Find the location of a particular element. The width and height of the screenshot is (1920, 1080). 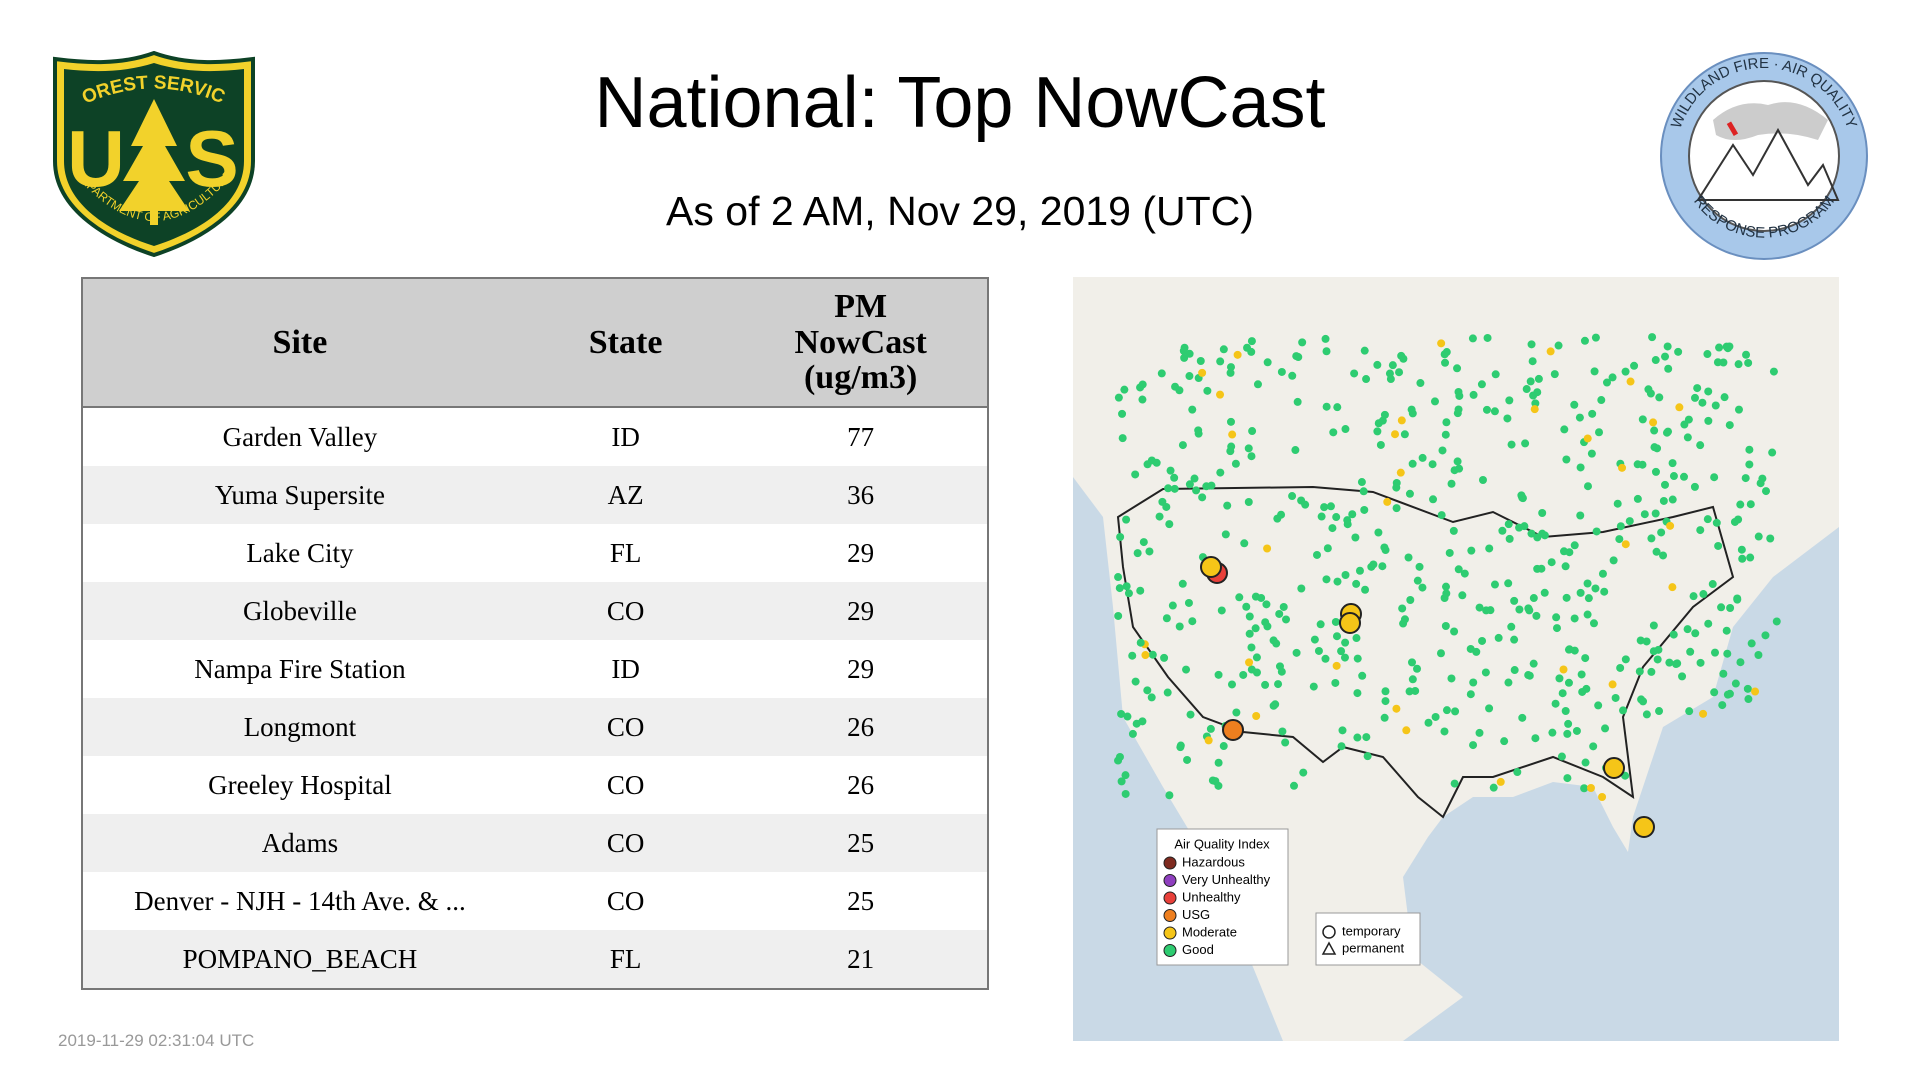

table-cell: 77 is located at coordinates (861, 436).